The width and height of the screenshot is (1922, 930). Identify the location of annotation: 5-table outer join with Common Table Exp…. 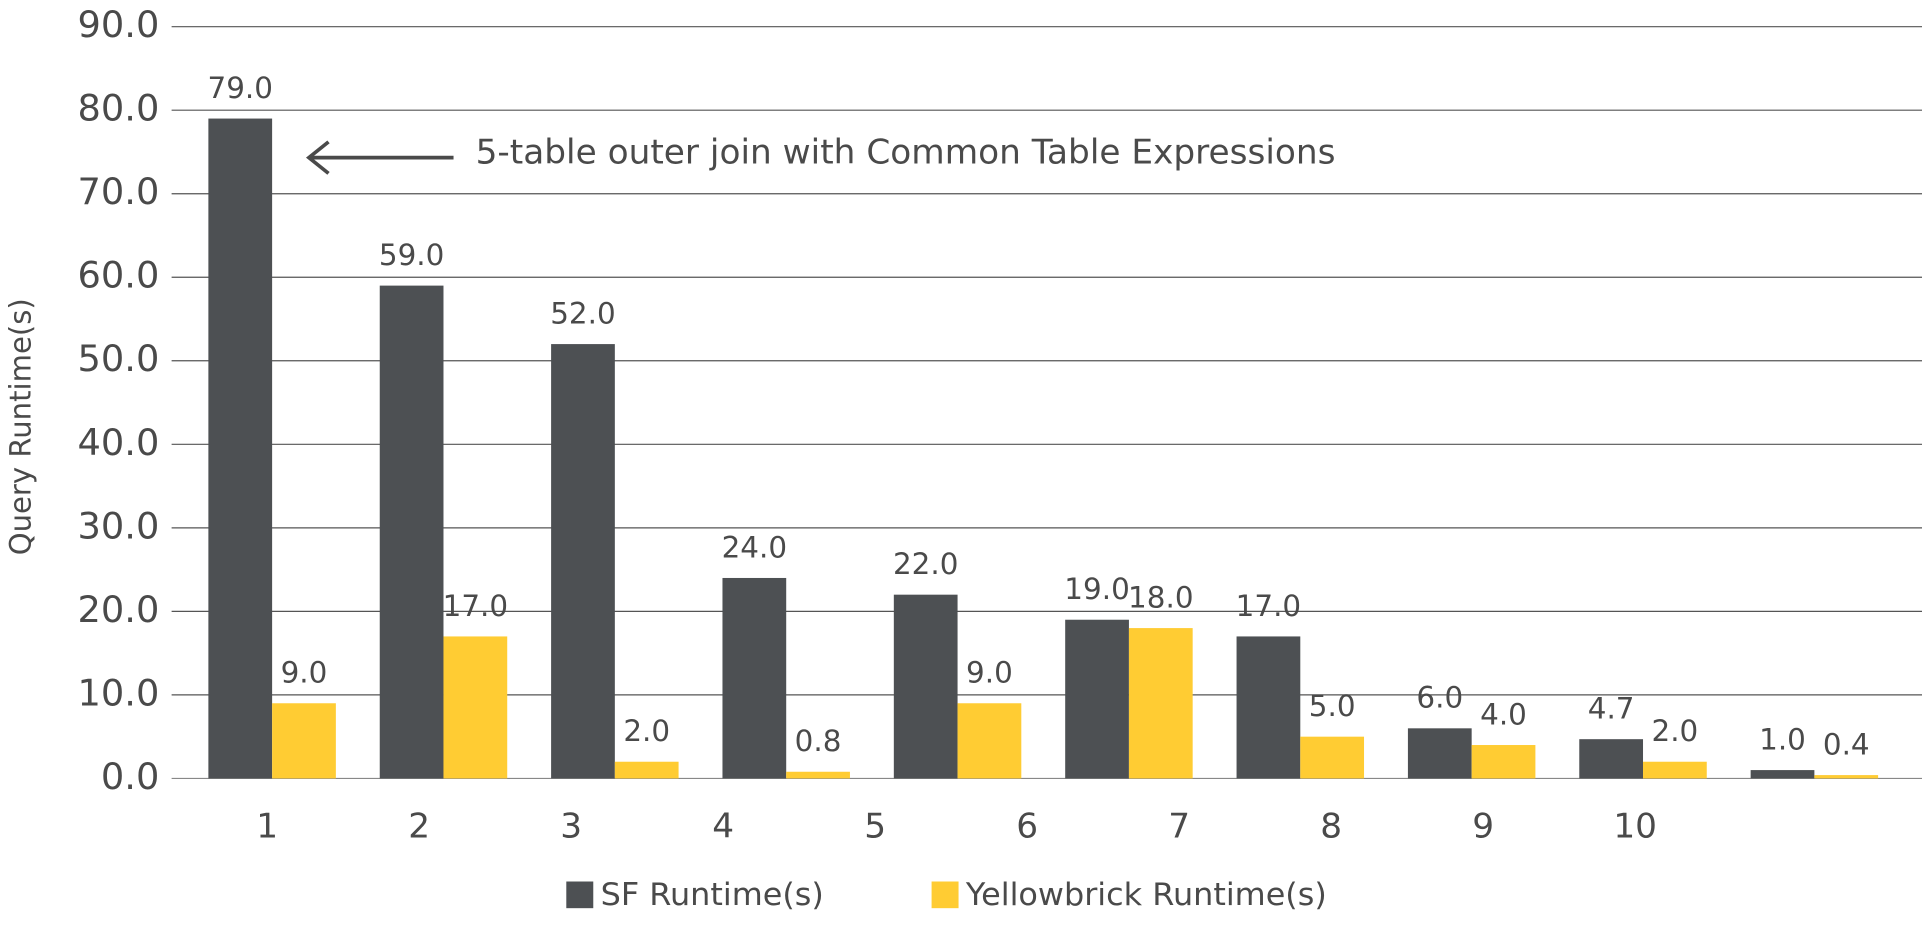
(906, 153).